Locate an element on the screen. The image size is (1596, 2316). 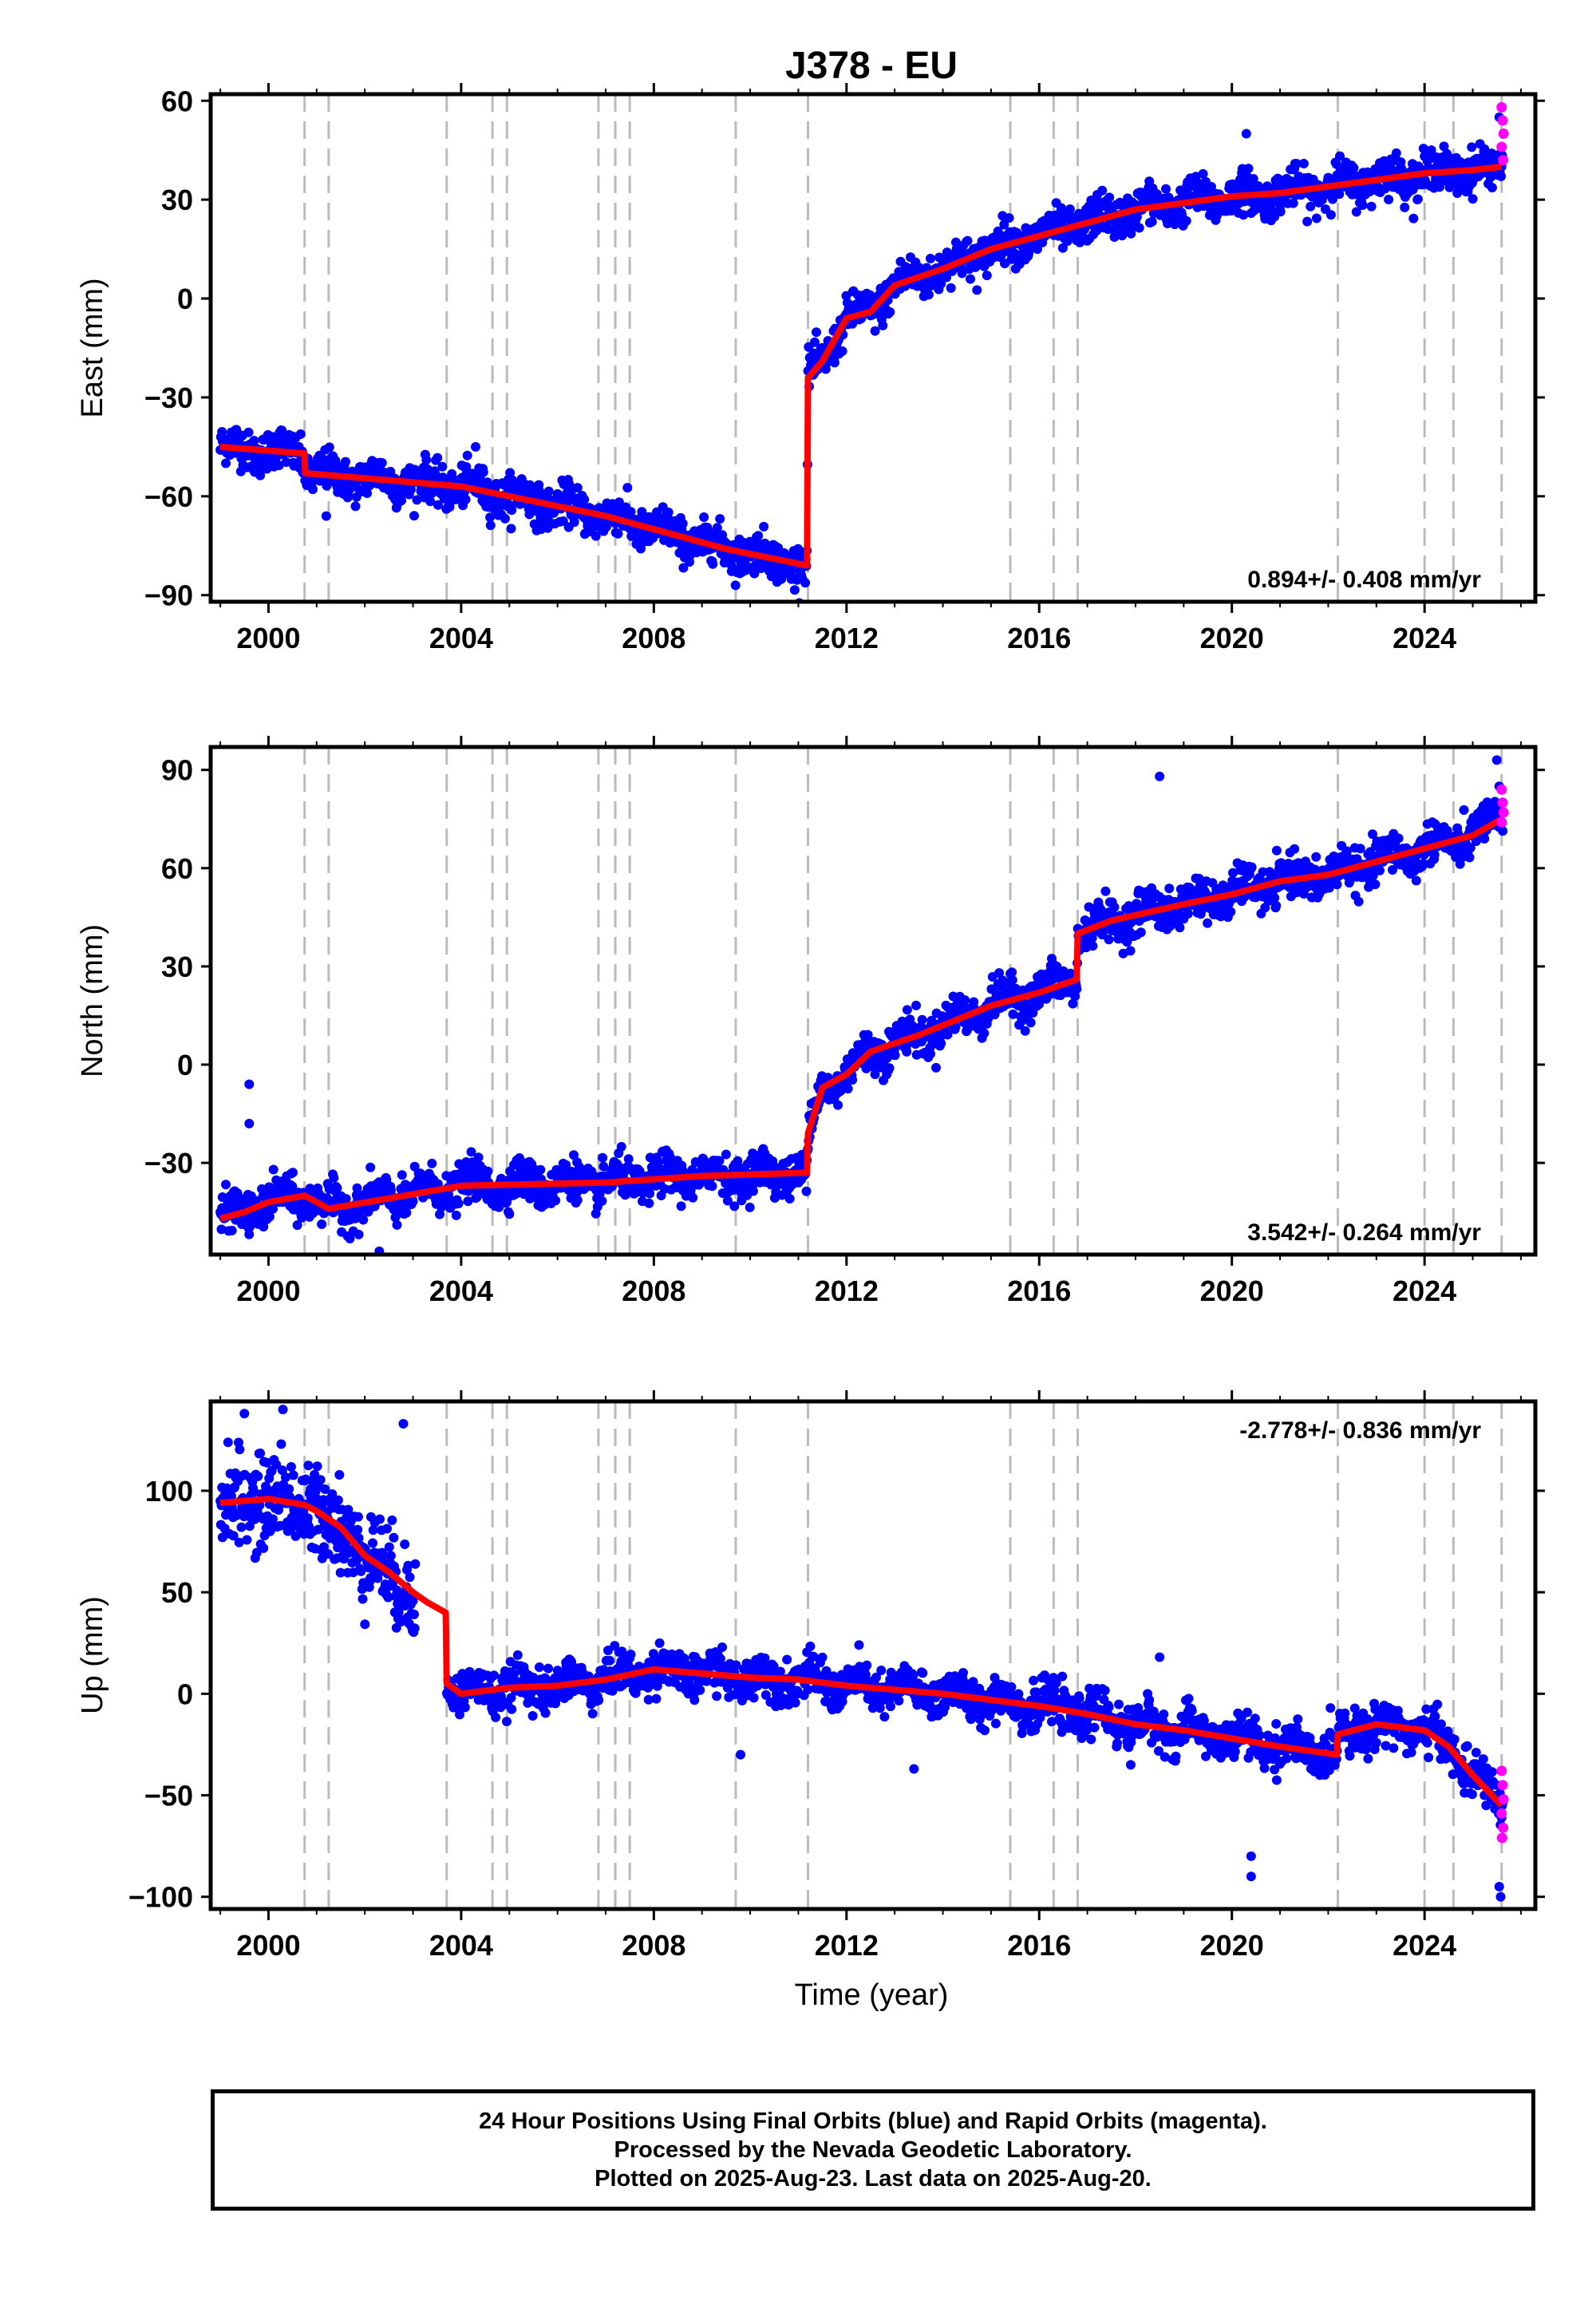
y-tick-label: 0 is located at coordinates (185, 299).